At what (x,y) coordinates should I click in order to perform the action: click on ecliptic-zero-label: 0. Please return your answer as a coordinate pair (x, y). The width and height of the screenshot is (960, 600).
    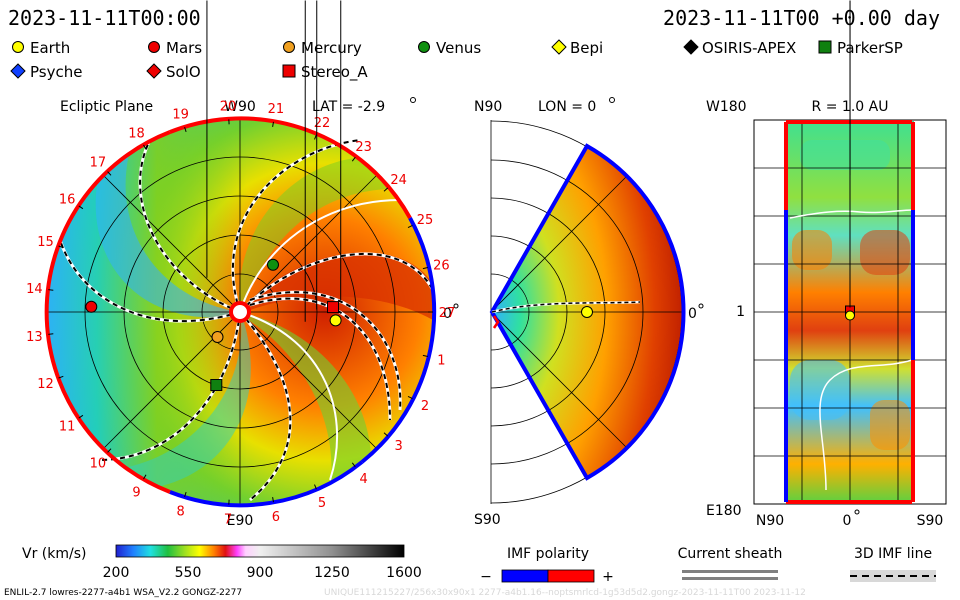
    Looking at the image, I should click on (447, 314).